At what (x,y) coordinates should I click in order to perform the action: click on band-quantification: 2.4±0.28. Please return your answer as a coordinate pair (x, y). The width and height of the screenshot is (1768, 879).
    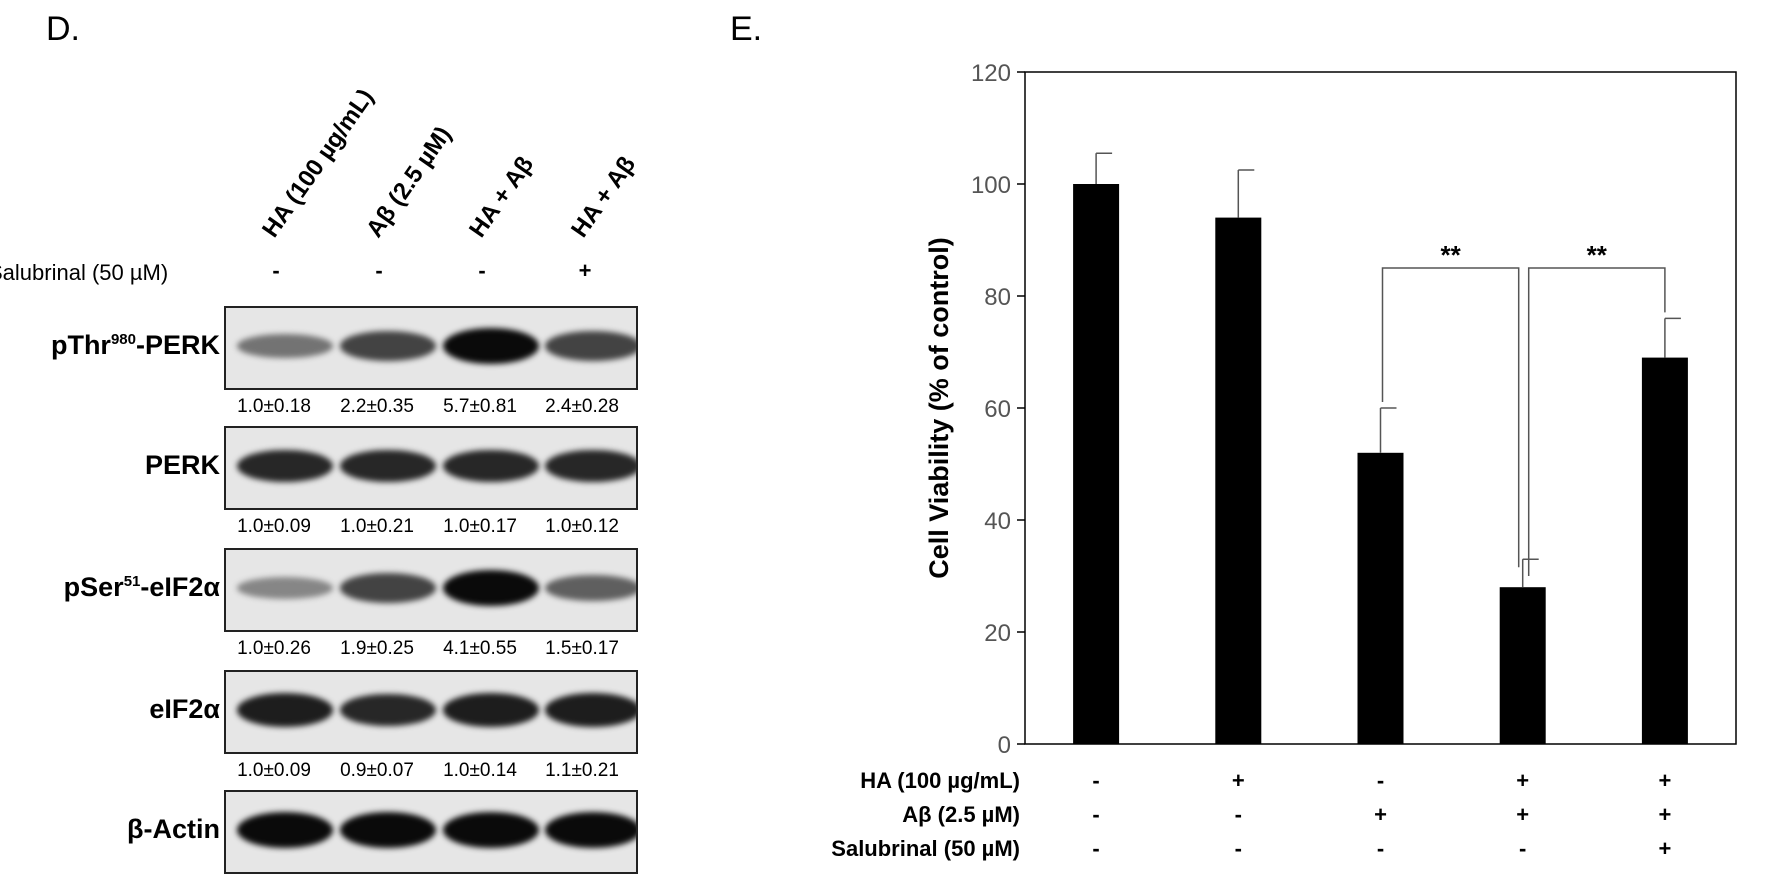
    Looking at the image, I should click on (582, 406).